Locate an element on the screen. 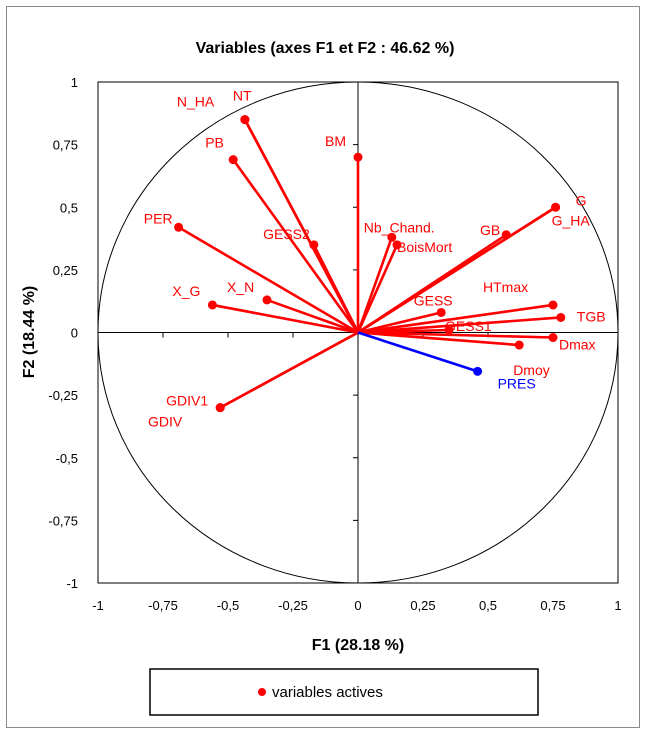 This screenshot has width=647, height=735. y-tick-label: 0,5 is located at coordinates (69, 207).